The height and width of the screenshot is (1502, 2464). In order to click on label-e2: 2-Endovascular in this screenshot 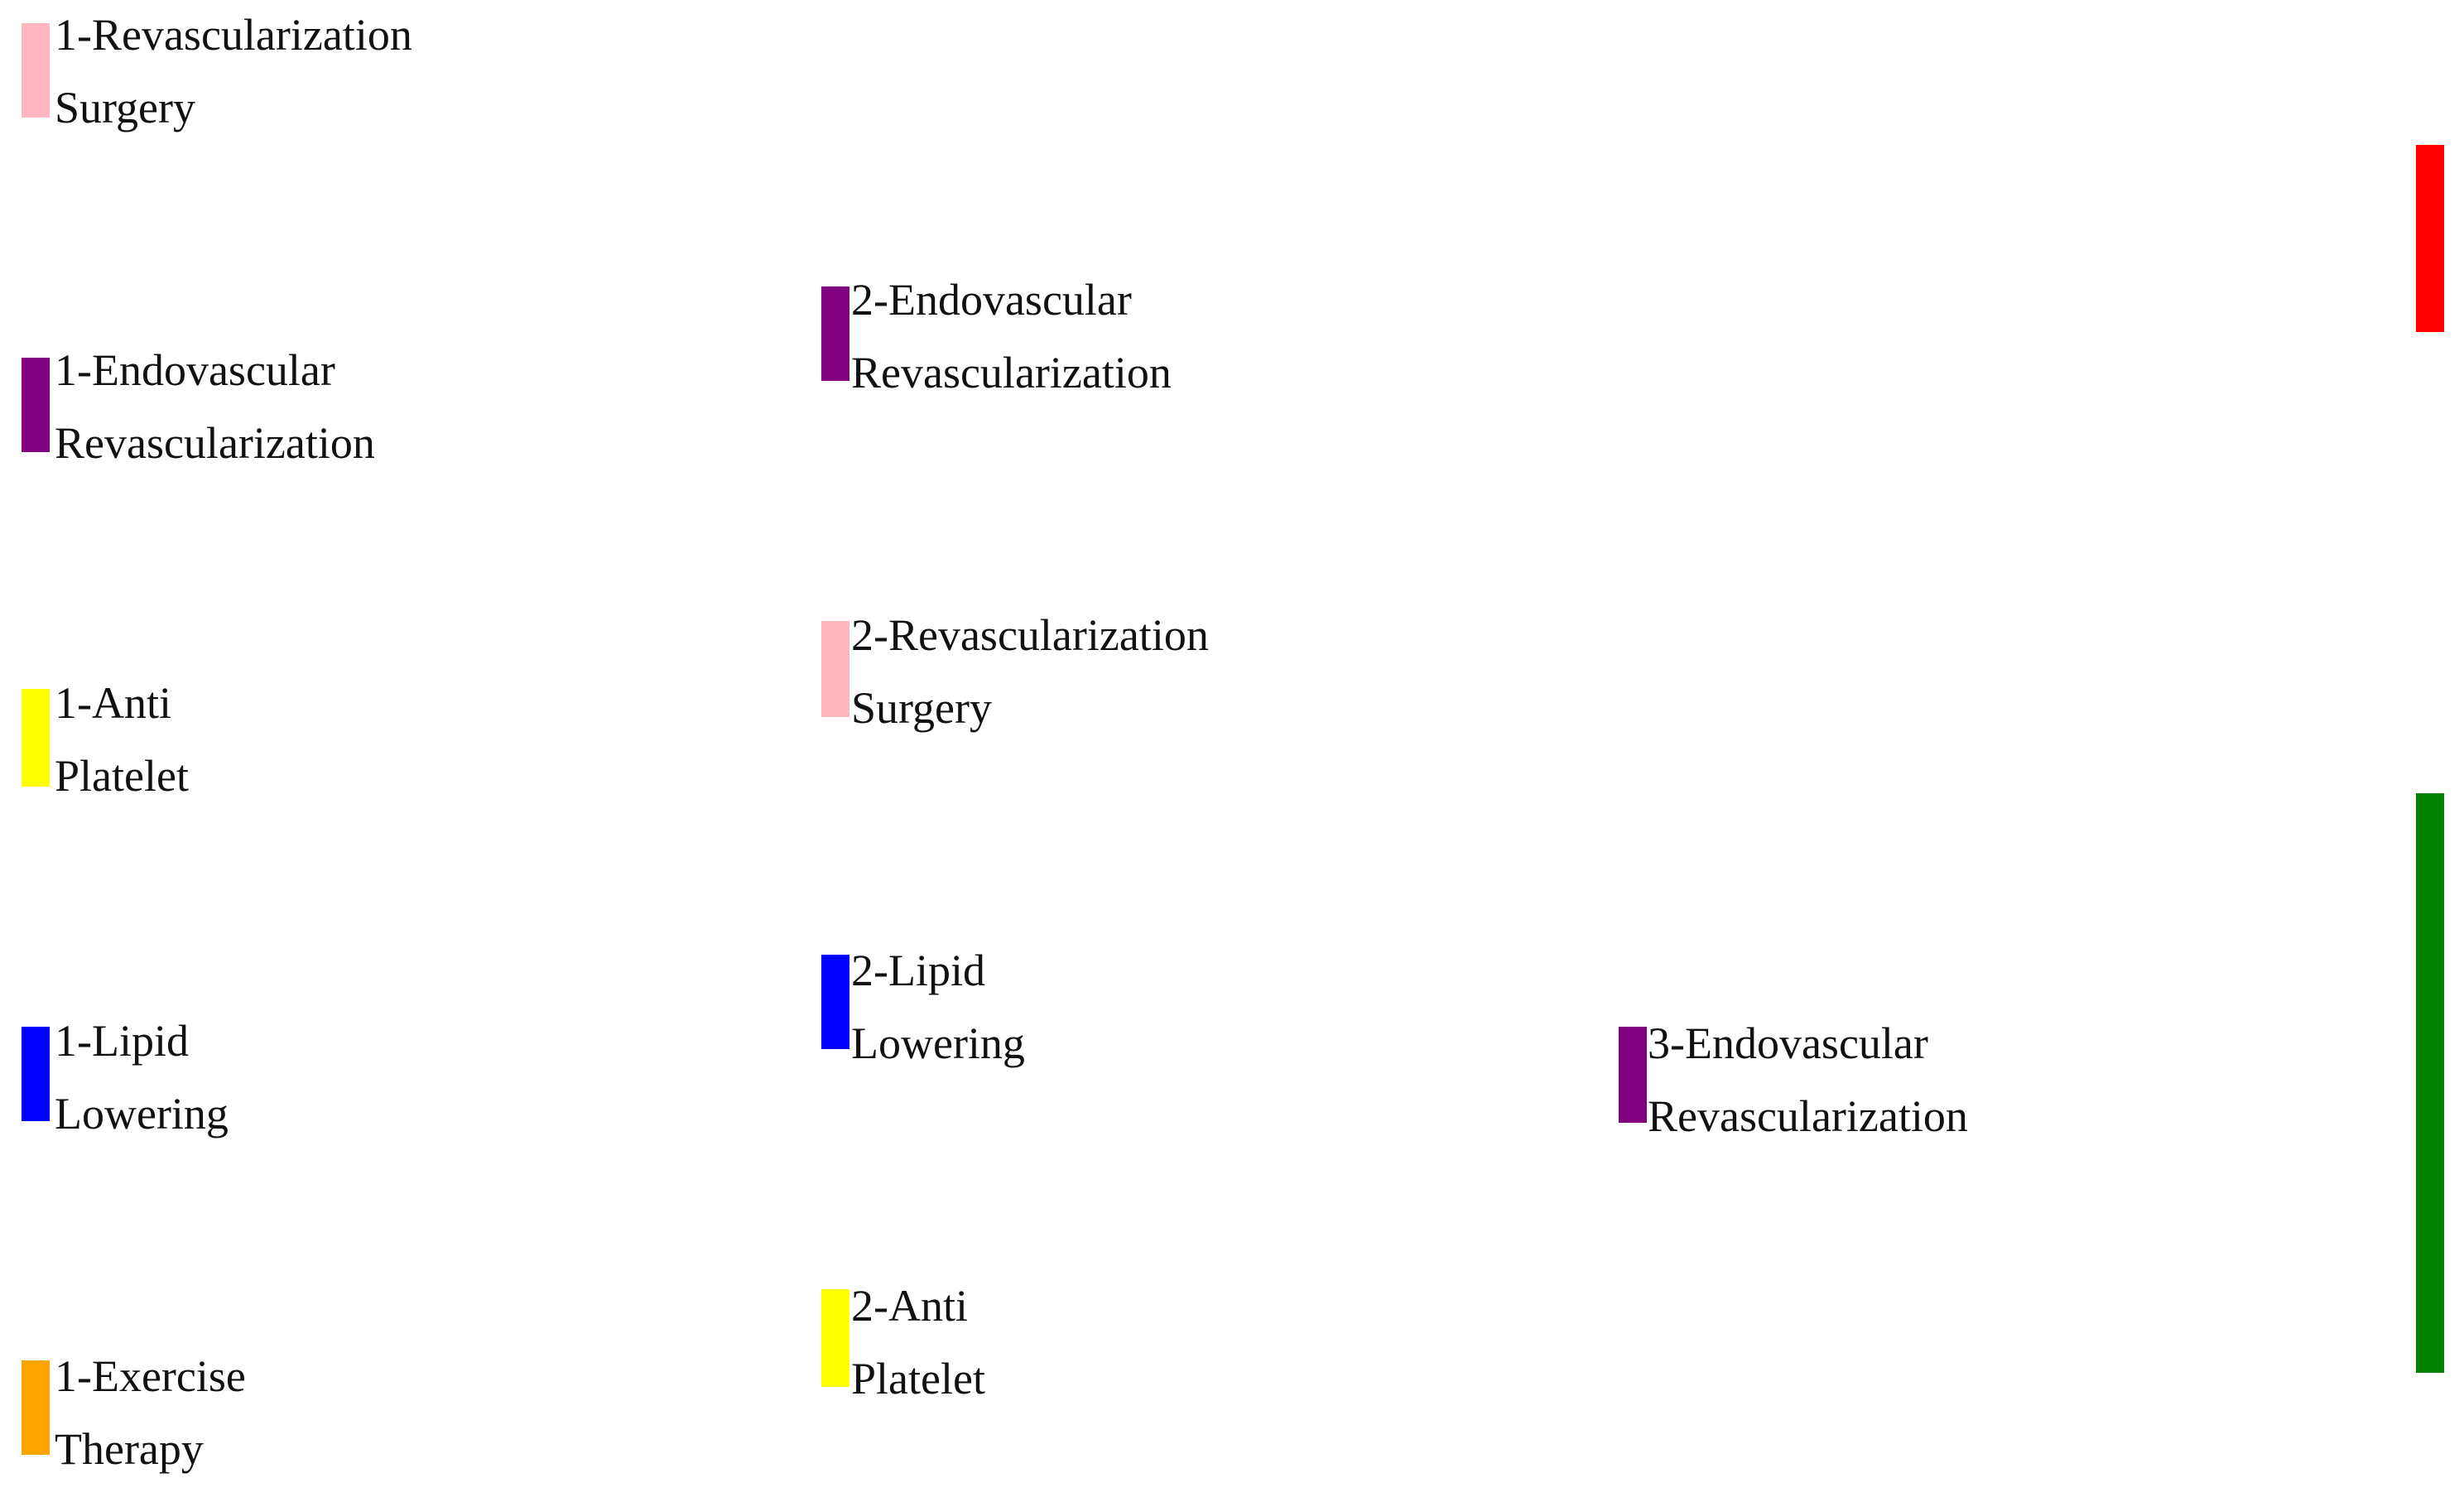, I will do `click(992, 300)`.